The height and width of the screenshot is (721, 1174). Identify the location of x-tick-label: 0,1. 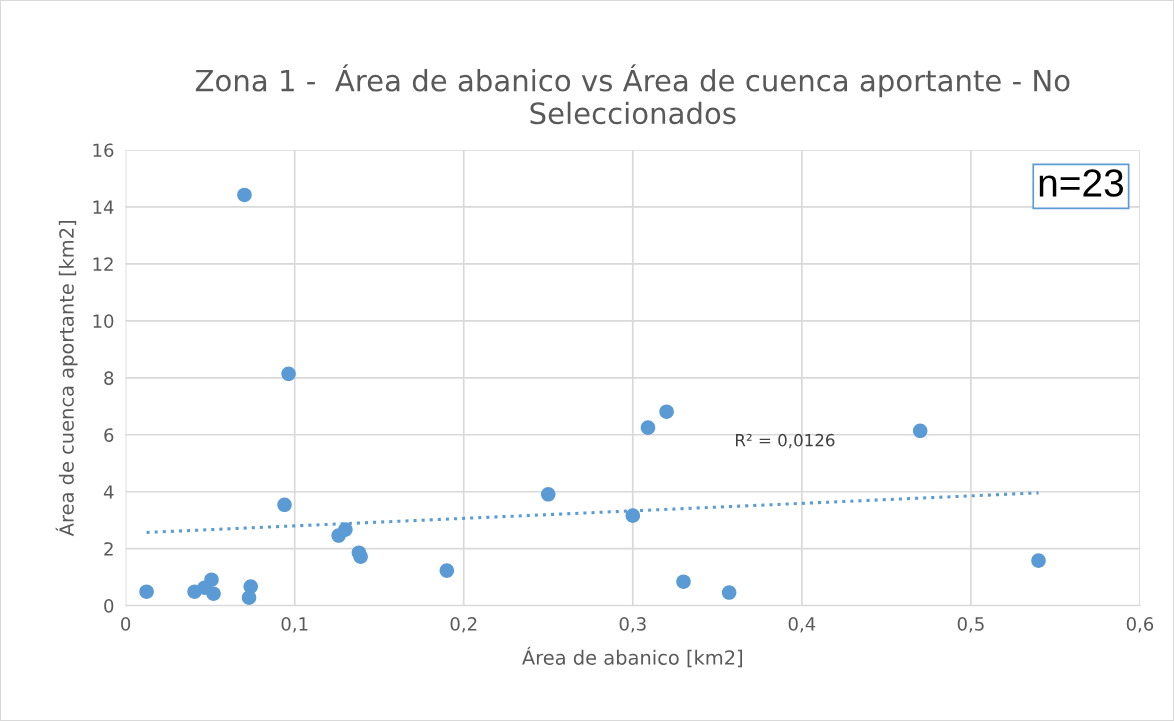
(294, 625).